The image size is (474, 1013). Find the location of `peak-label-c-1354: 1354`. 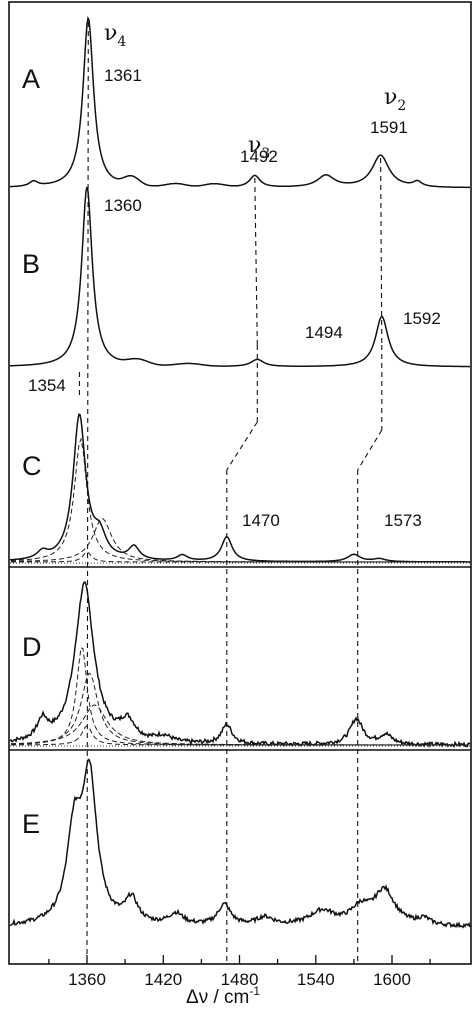

peak-label-c-1354: 1354 is located at coordinates (47, 385).